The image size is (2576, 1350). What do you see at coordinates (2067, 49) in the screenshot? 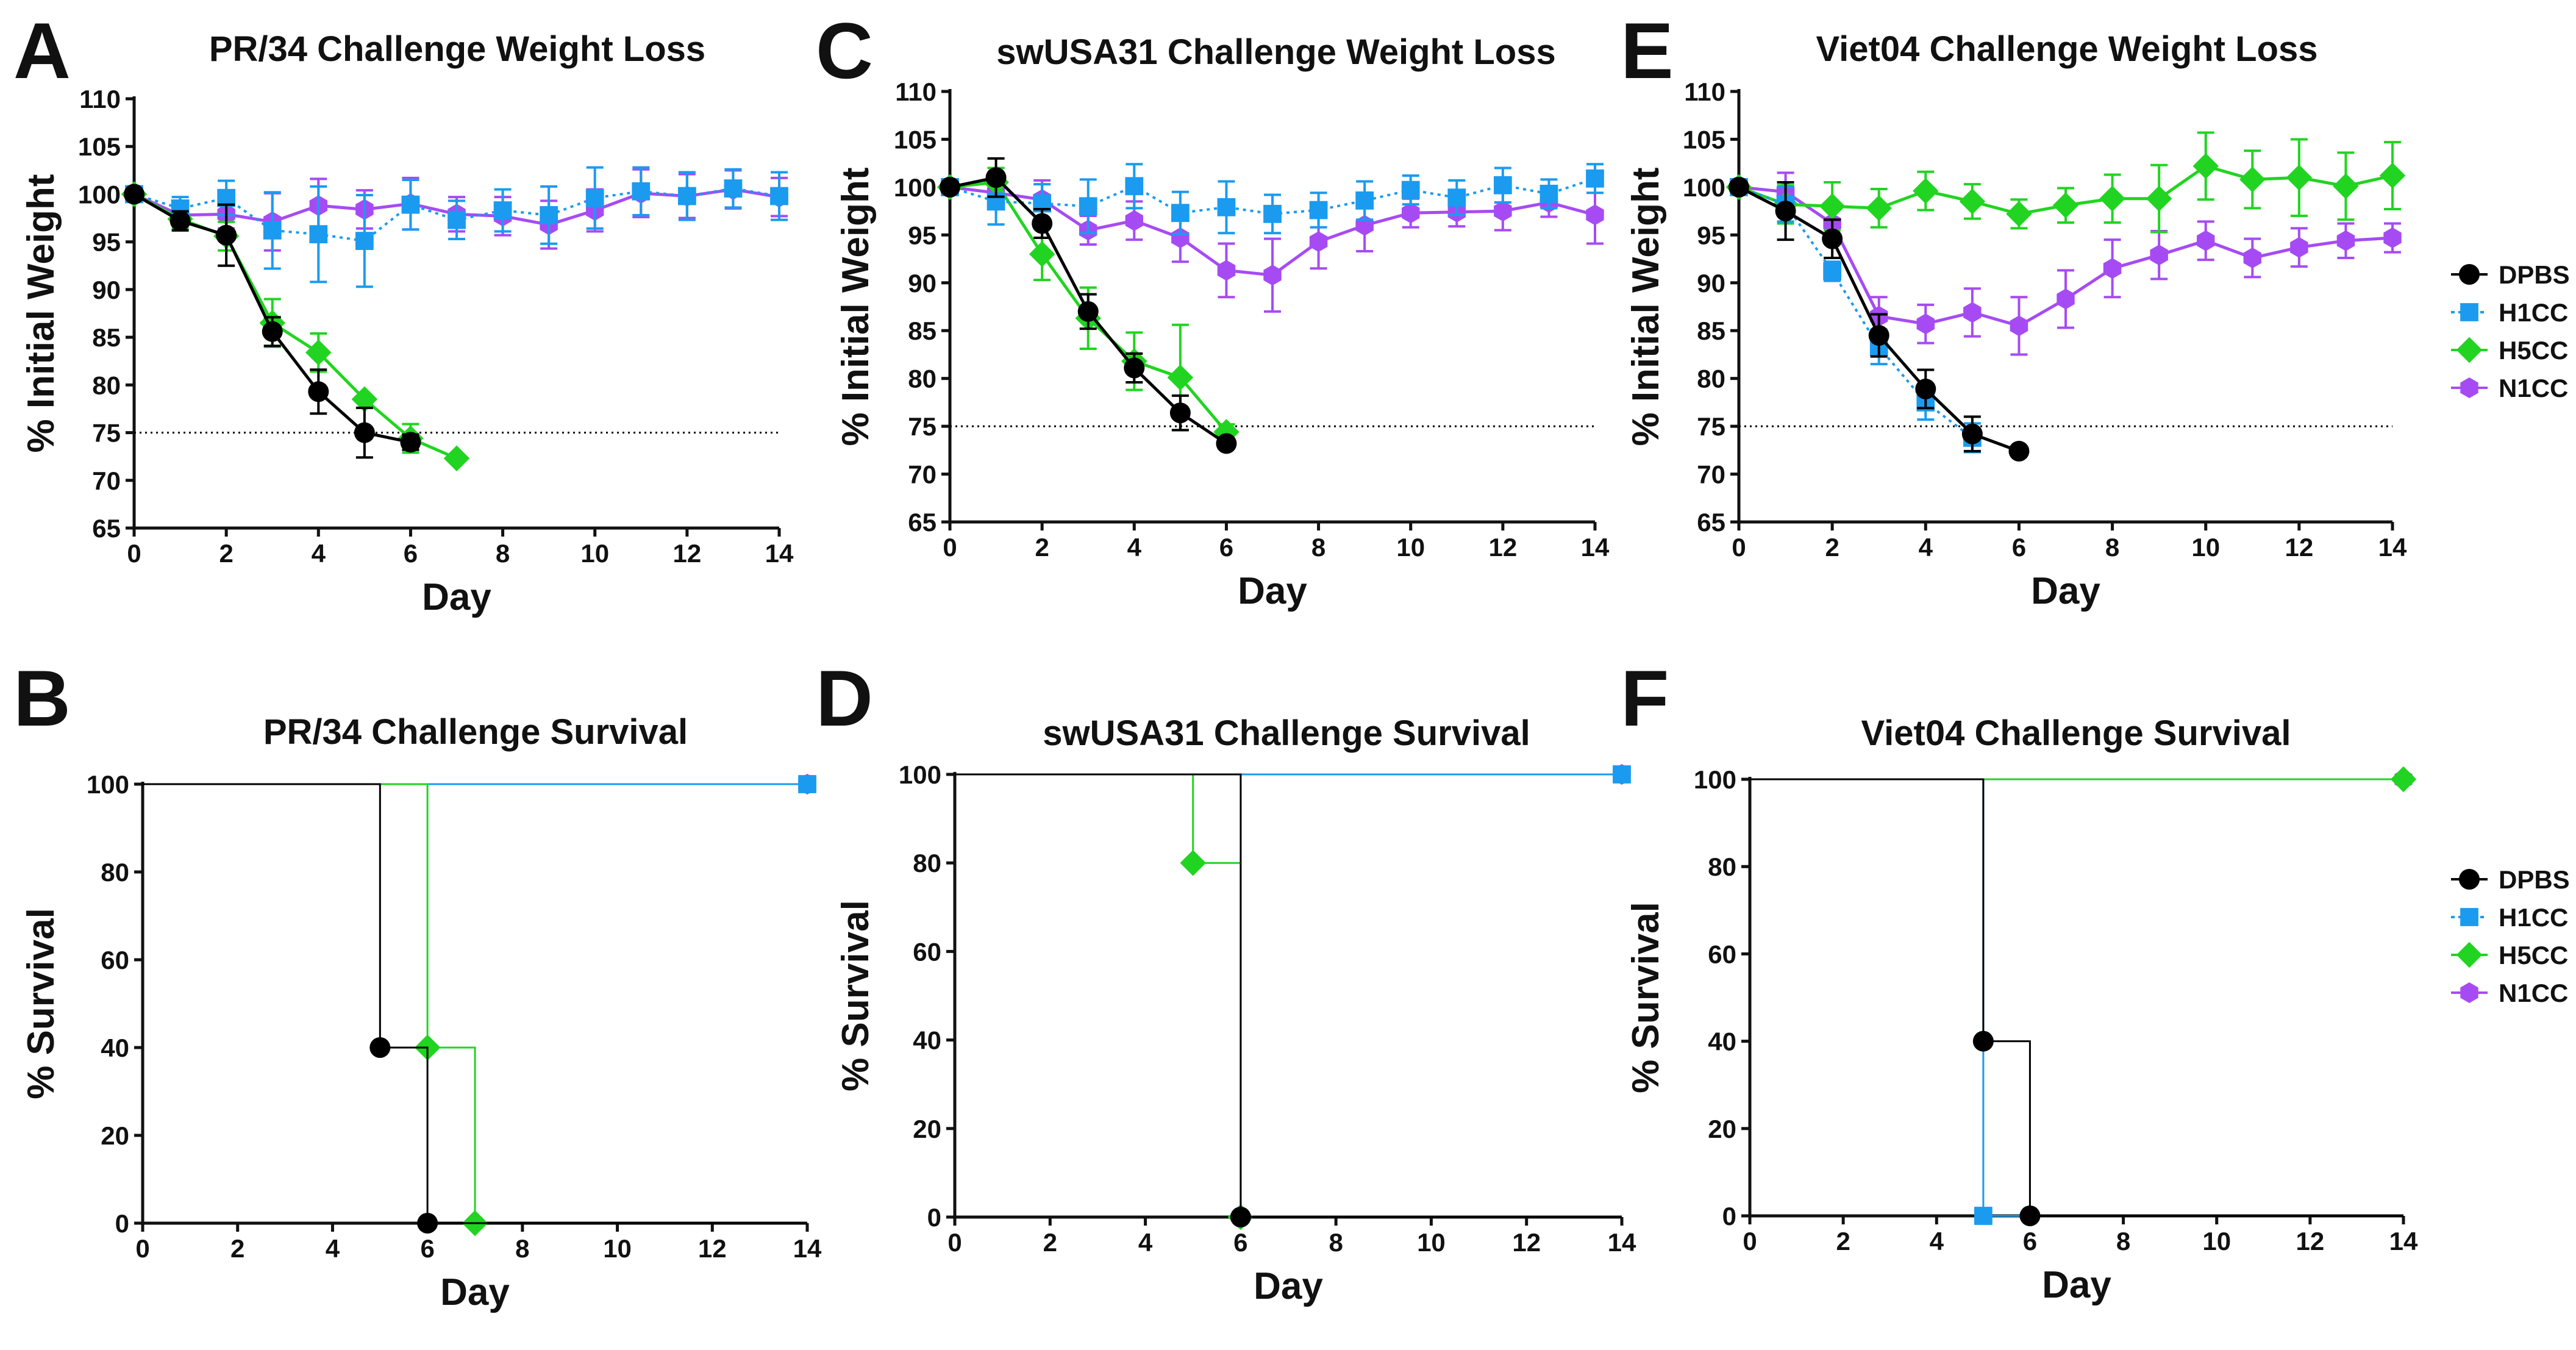
I see `chart-title: Viet04 Challenge Weight Loss` at bounding box center [2067, 49].